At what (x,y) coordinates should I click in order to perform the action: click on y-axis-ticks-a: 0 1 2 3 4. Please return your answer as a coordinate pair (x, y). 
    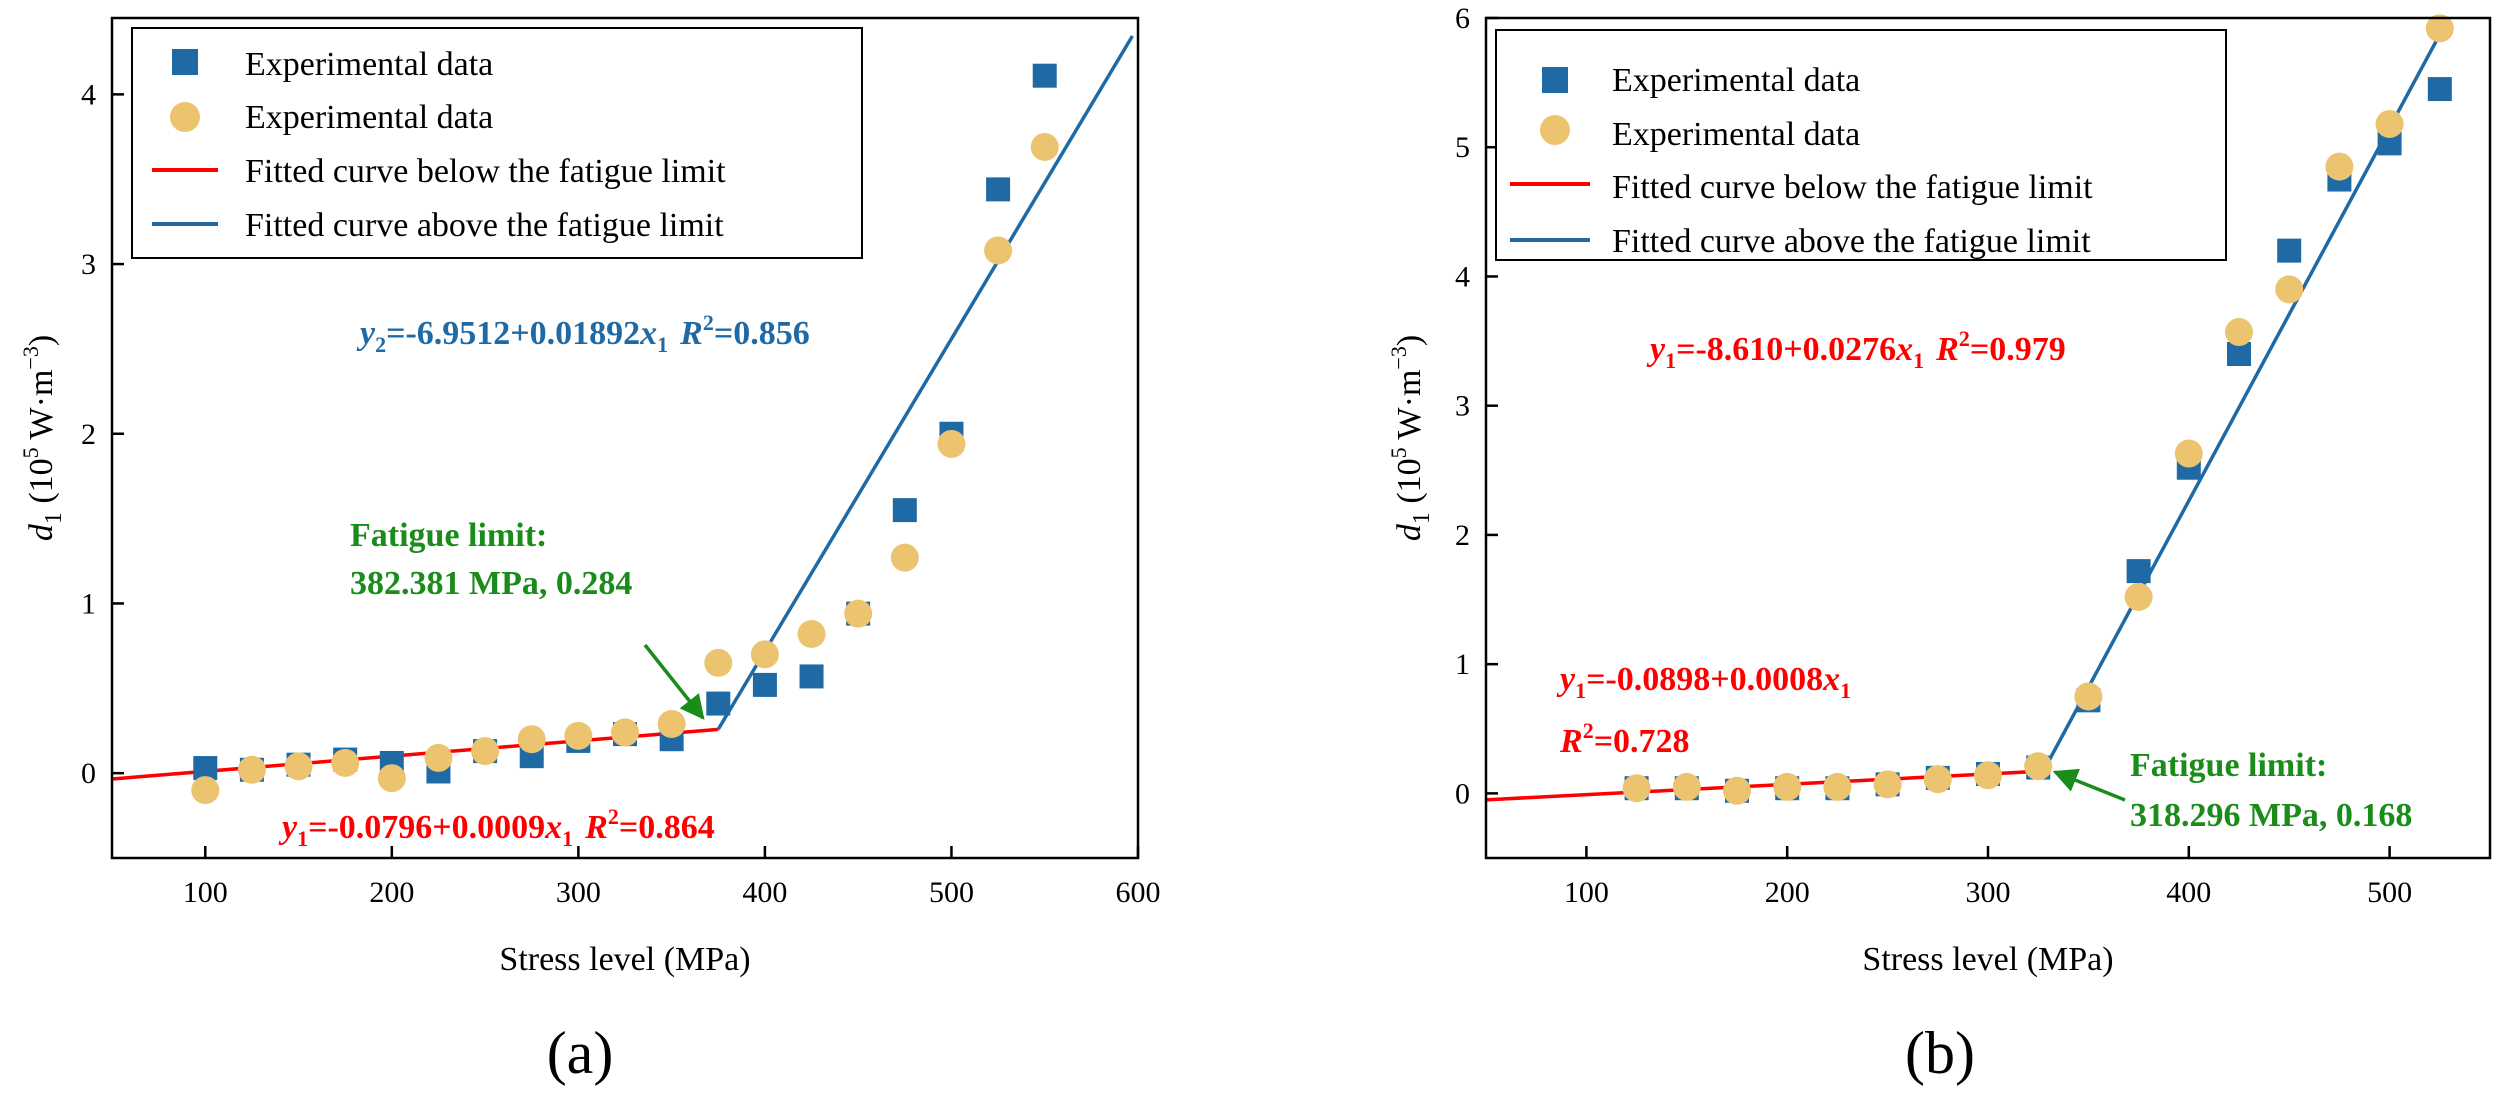
    Looking at the image, I should click on (102, 434).